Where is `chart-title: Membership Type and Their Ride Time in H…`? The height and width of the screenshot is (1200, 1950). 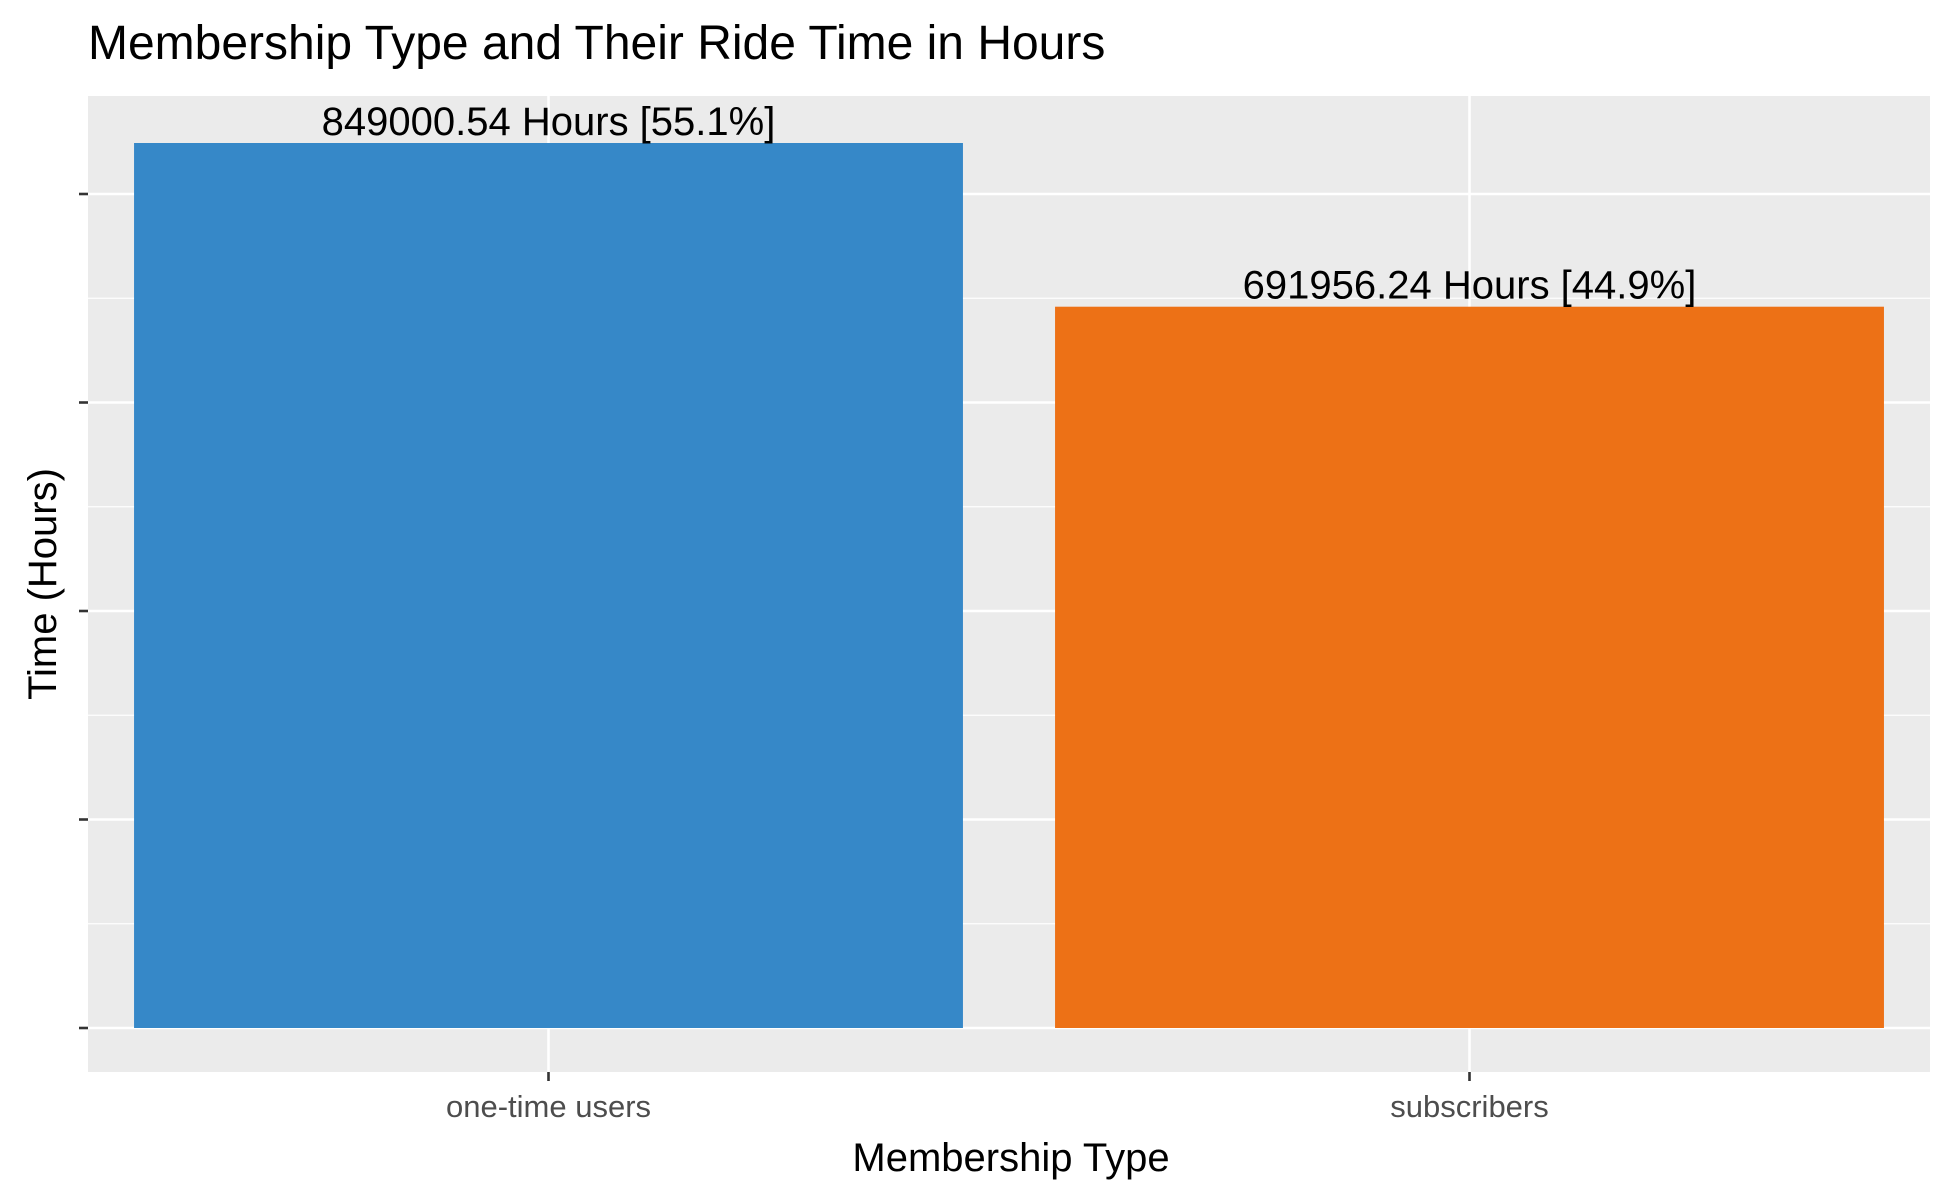 chart-title: Membership Type and Their Ride Time in H… is located at coordinates (596, 43).